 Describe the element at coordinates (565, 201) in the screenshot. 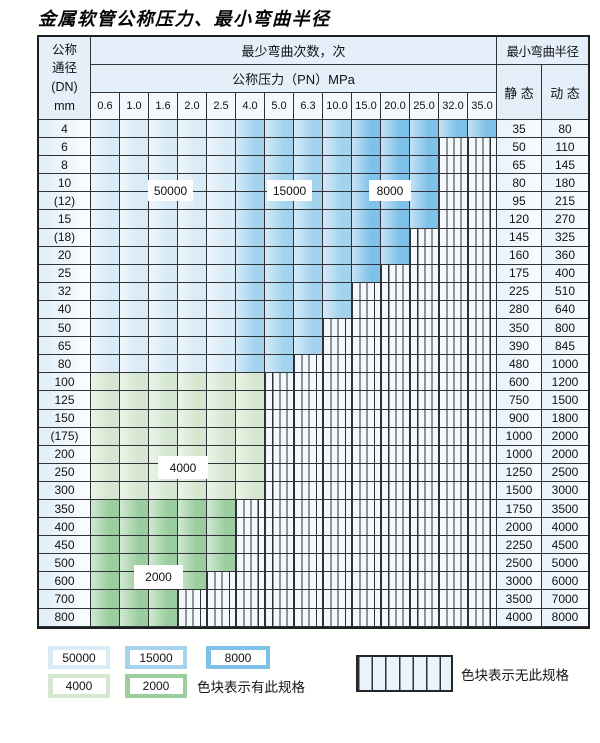

I see `dynamic-radius-value: 215` at that location.